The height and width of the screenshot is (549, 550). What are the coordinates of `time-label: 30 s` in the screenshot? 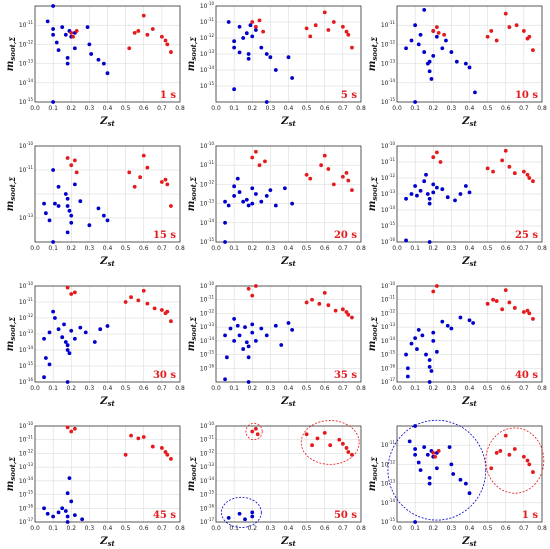 It's located at (164, 375).